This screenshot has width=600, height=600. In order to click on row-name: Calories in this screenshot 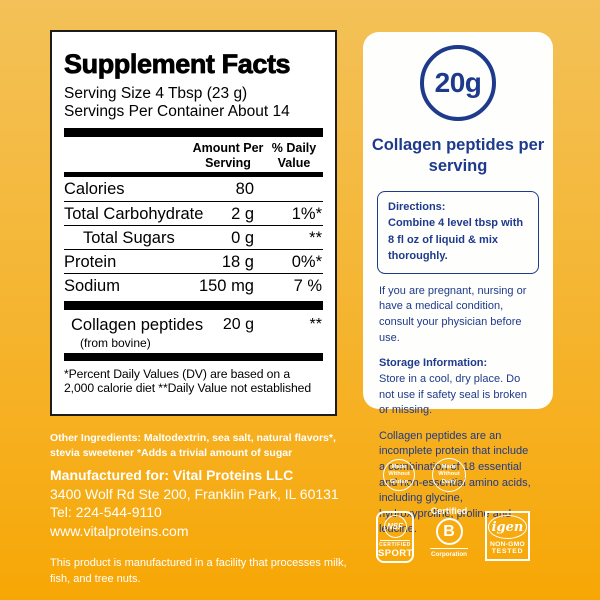, I will do `click(94, 189)`.